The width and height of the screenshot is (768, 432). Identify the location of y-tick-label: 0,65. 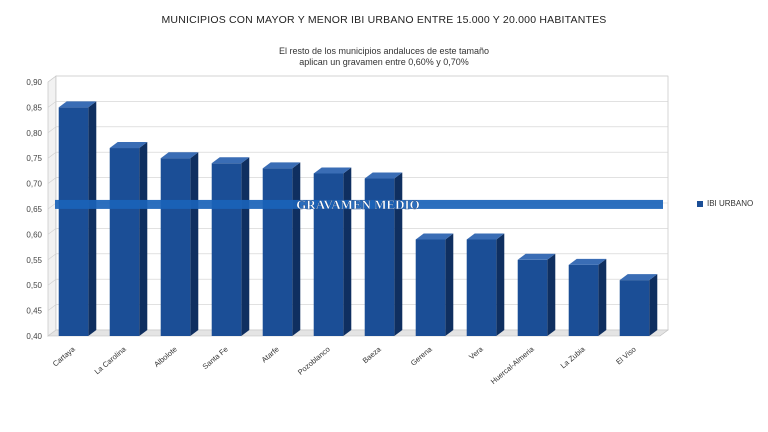
(34, 209).